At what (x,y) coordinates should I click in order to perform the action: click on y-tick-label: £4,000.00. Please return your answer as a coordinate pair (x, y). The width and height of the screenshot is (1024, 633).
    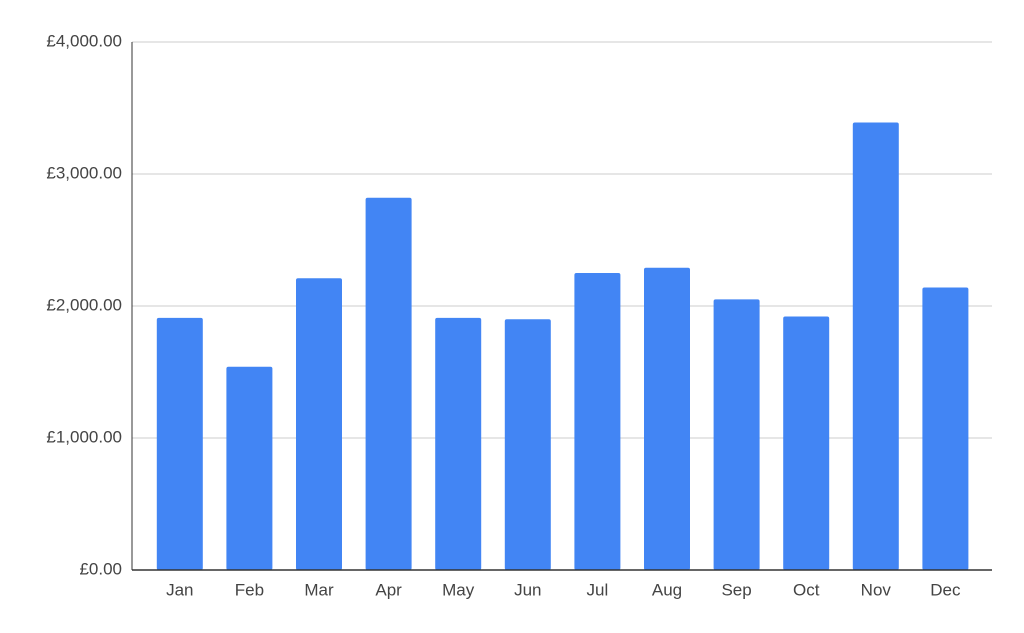
    Looking at the image, I should click on (84, 40).